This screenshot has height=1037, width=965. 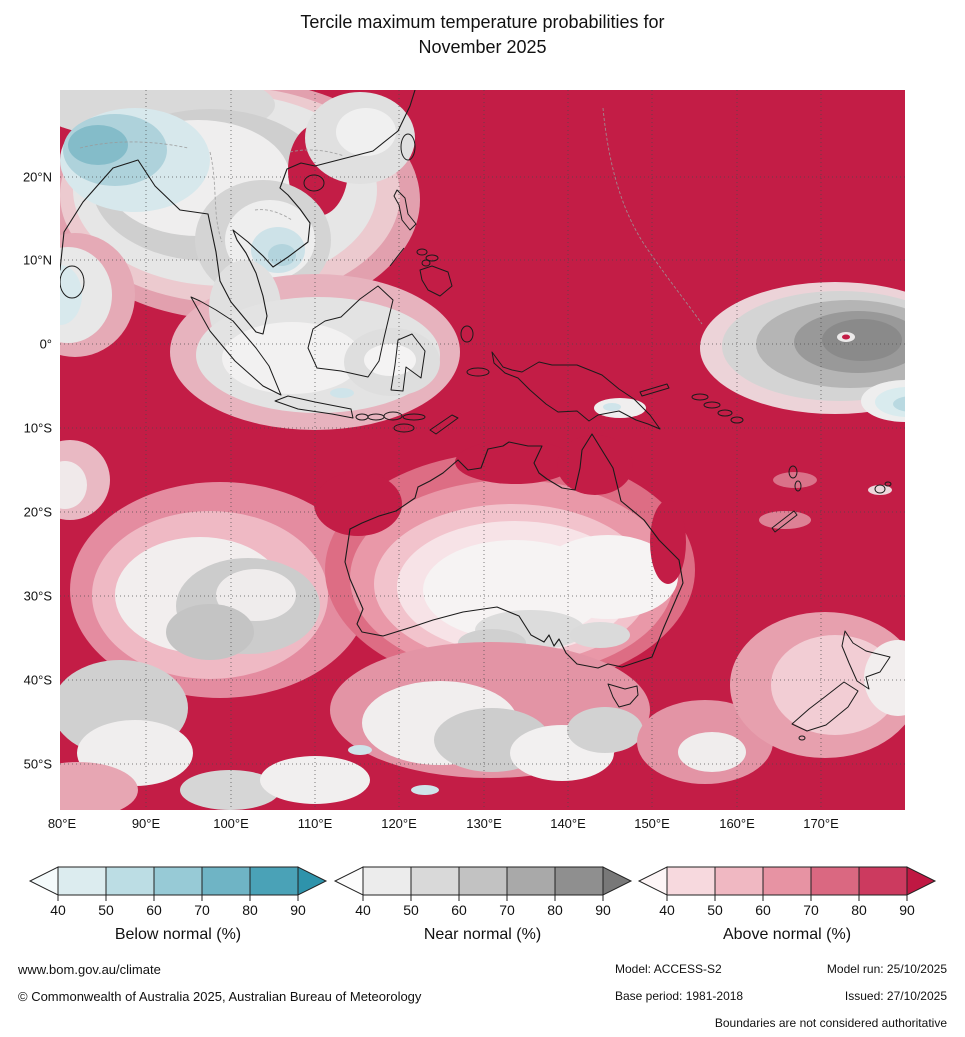 What do you see at coordinates (38, 428) in the screenshot?
I see `lat-label: 10°S` at bounding box center [38, 428].